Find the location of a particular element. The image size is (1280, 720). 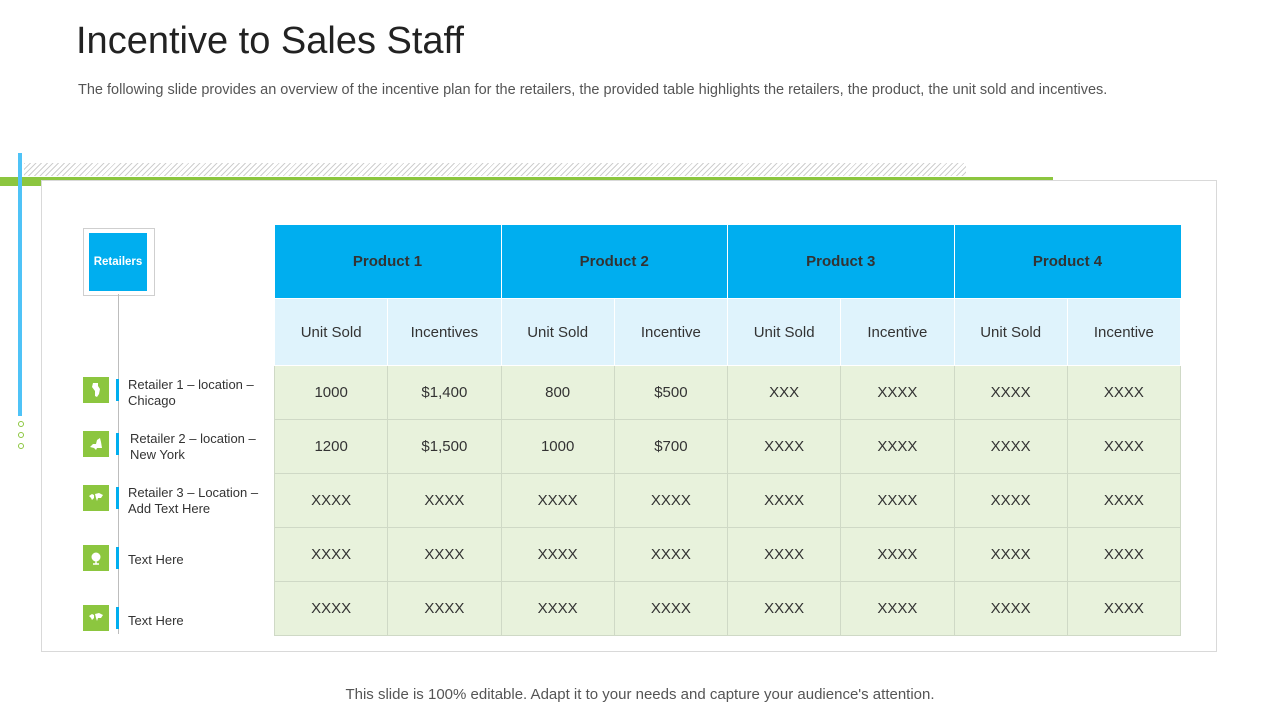

retailer-3-label: Retailer 3 – Location – Add Text Here is located at coordinates (193, 500).